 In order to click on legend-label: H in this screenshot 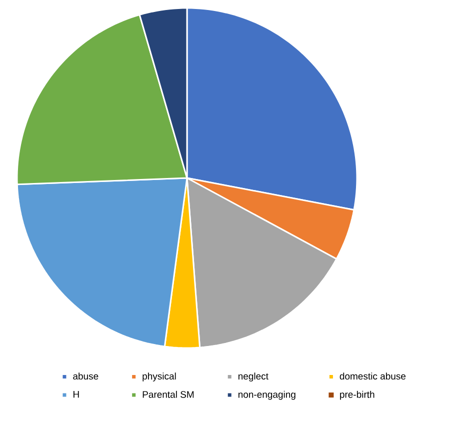, I will do `click(76, 394)`.